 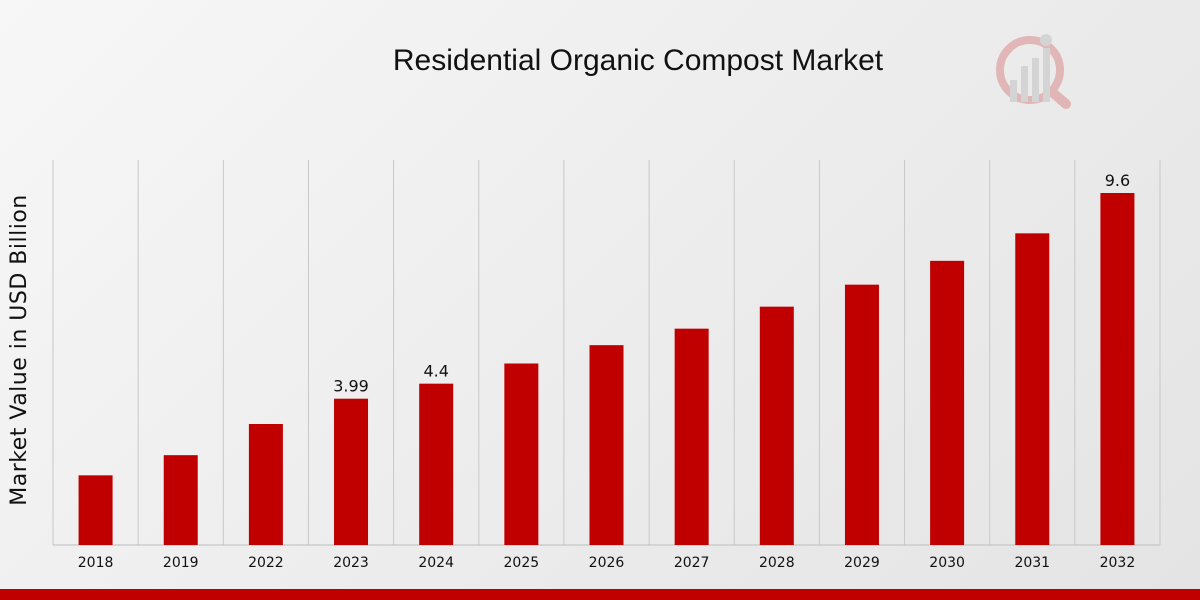 I want to click on x-tick-label: 2018, so click(x=96, y=563).